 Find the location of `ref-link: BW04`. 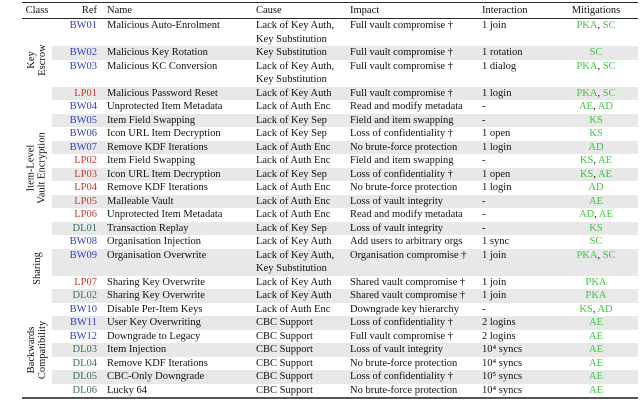

ref-link: BW04 is located at coordinates (83, 106).